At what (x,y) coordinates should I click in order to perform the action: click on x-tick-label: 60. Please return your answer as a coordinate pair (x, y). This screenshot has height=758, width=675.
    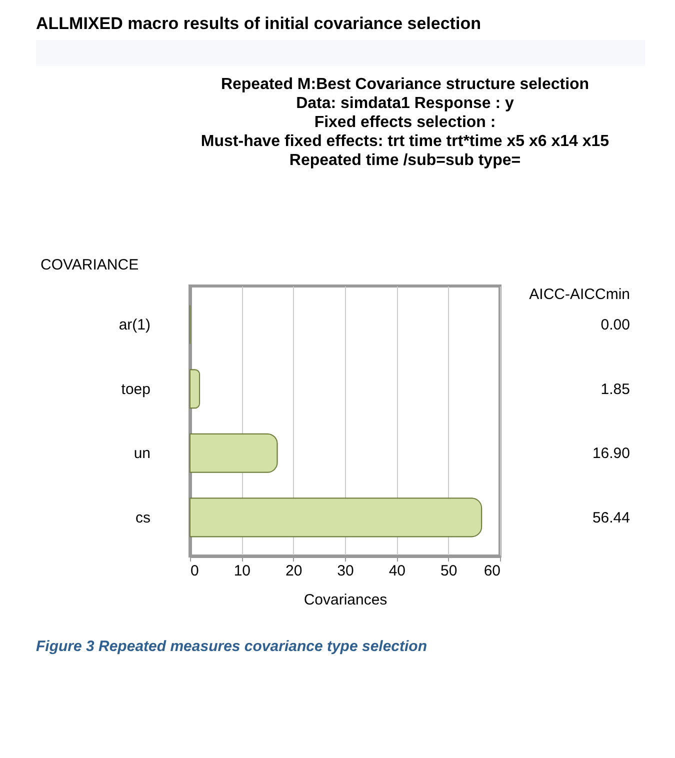
    Looking at the image, I should click on (492, 571).